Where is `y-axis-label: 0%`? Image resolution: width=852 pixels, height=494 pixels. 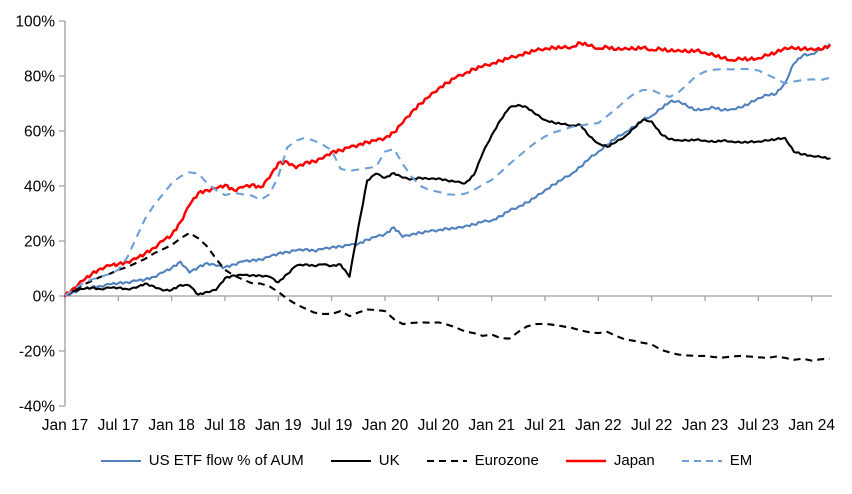 y-axis-label: 0% is located at coordinates (44, 297).